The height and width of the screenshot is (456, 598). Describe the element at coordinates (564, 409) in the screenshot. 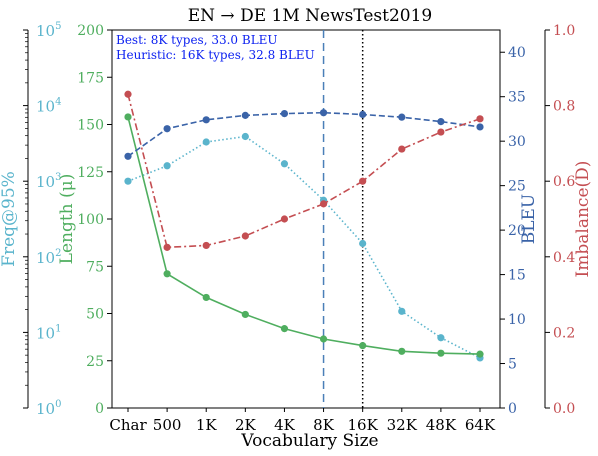

I see `imbalance-tick-label: 0.0` at that location.